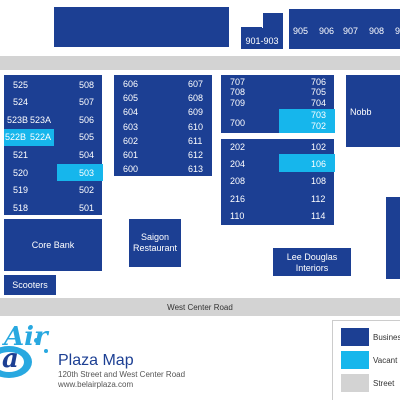  What do you see at coordinates (87, 190) in the screenshot?
I see `unit-502: 502` at bounding box center [87, 190].